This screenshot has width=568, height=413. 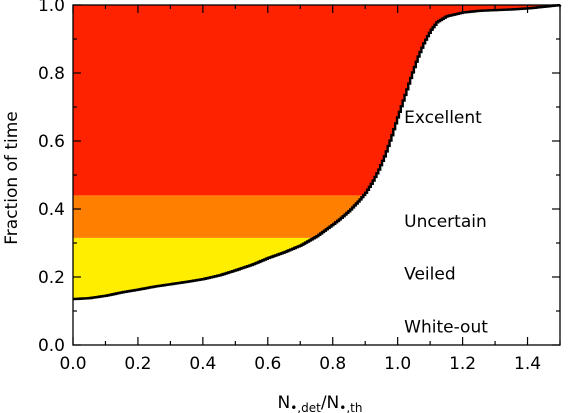 What do you see at coordinates (462, 364) in the screenshot?
I see `x-tick-label: 1.2` at bounding box center [462, 364].